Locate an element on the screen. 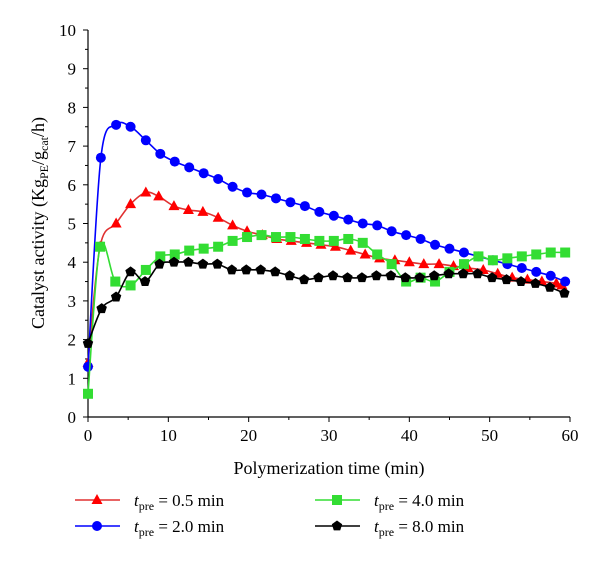 This screenshot has height=563, width=600. x-tick-label: 60 is located at coordinates (570, 435).